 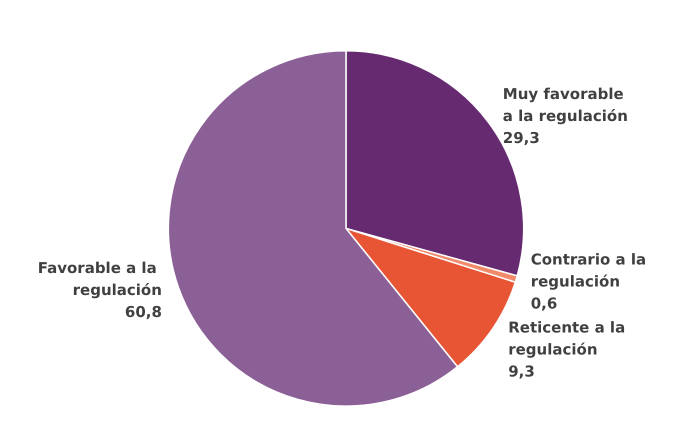 What do you see at coordinates (569, 338) in the screenshot?
I see `slice-label: Reticente a la regulación` at bounding box center [569, 338].